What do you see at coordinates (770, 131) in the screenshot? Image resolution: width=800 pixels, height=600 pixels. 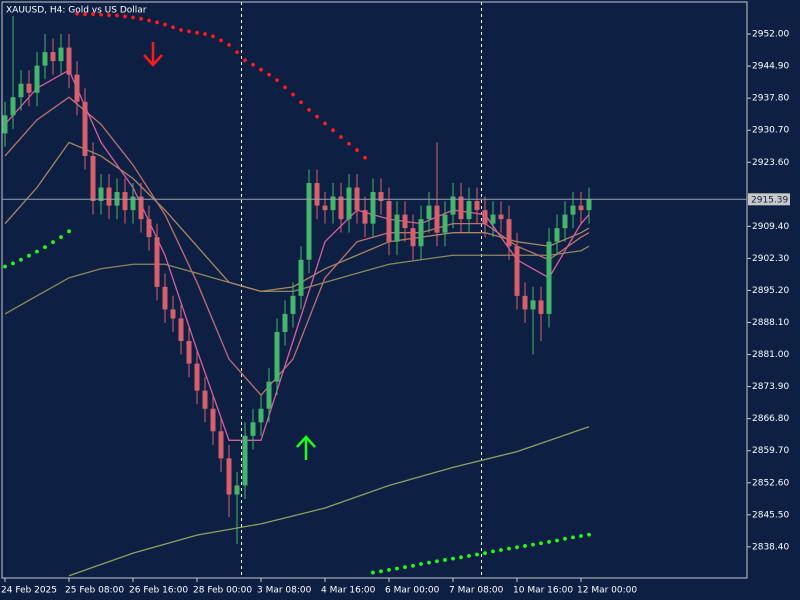 I see `y-tick-label: 2930.70` at bounding box center [770, 131].